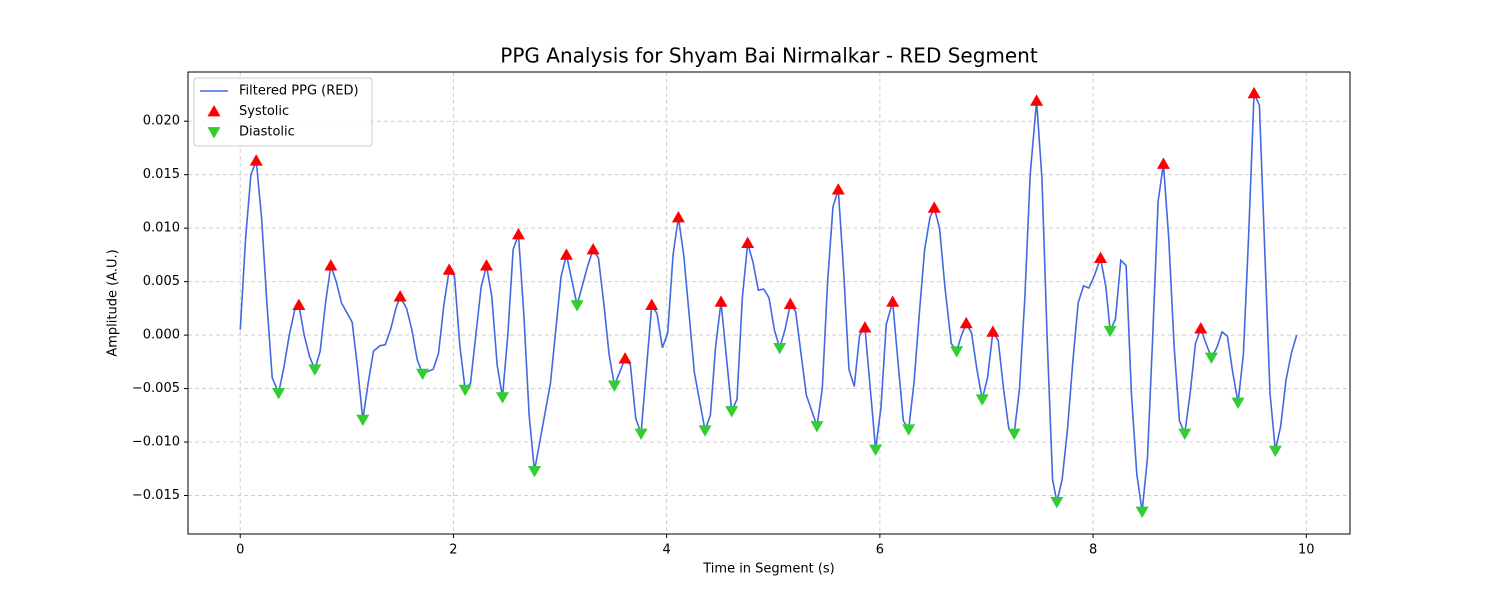 This screenshot has width=1500, height=600. I want to click on x-tick-label: 2, so click(453, 550).